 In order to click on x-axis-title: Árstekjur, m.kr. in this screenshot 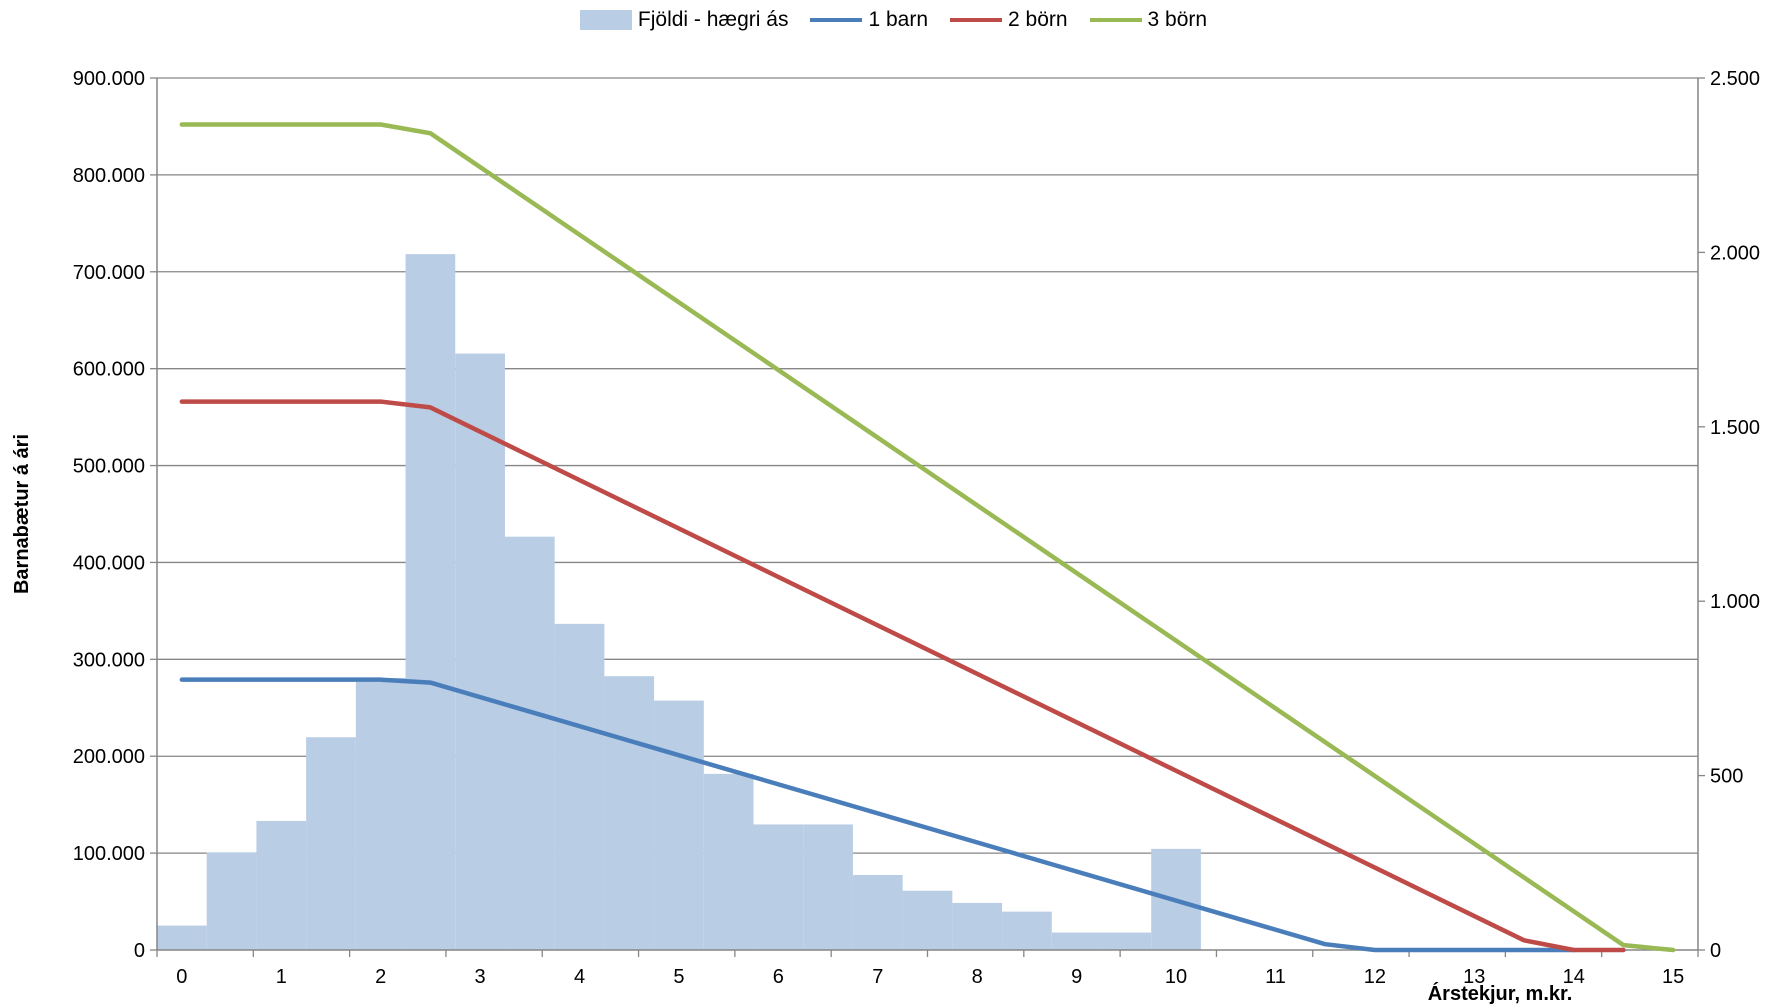, I will do `click(1500, 993)`.